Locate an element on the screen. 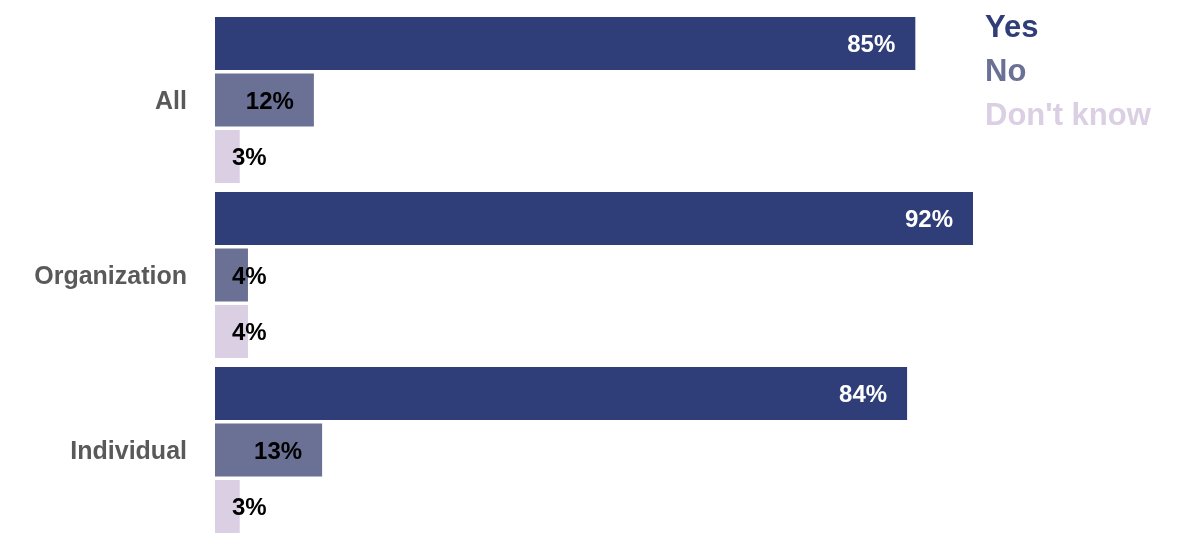 The height and width of the screenshot is (547, 1182). y-tick-label: Individual is located at coordinates (128, 450).